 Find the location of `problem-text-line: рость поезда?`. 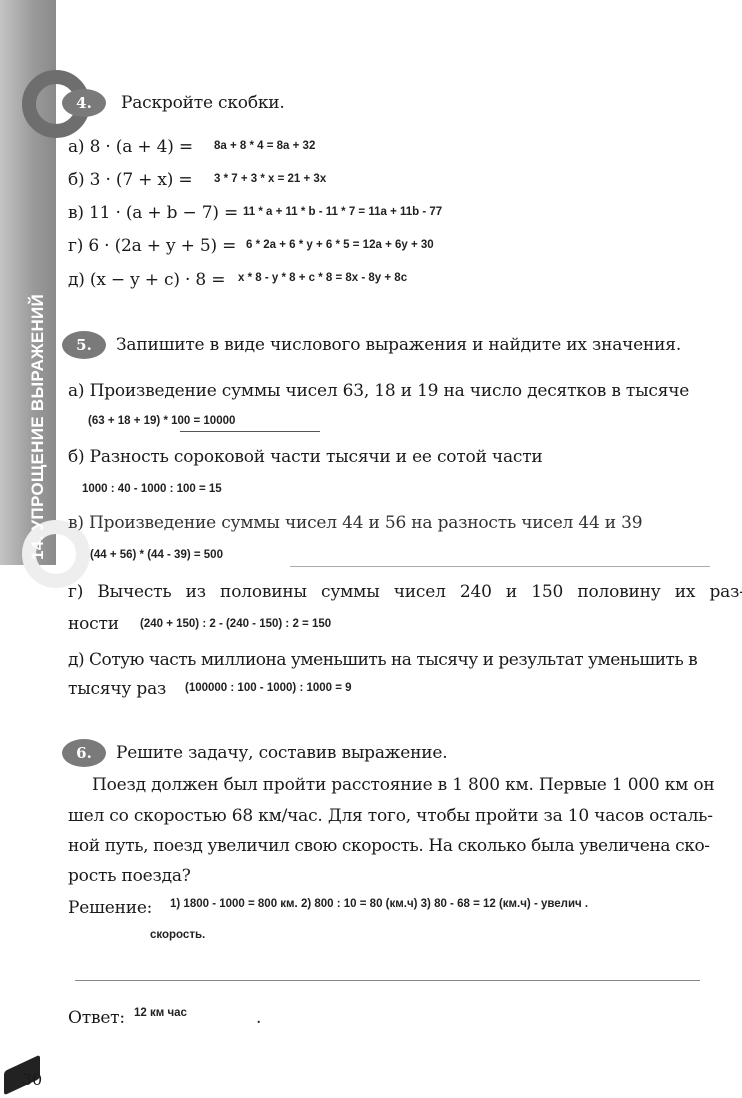

problem-text-line: рость поезда? is located at coordinates (129, 876).